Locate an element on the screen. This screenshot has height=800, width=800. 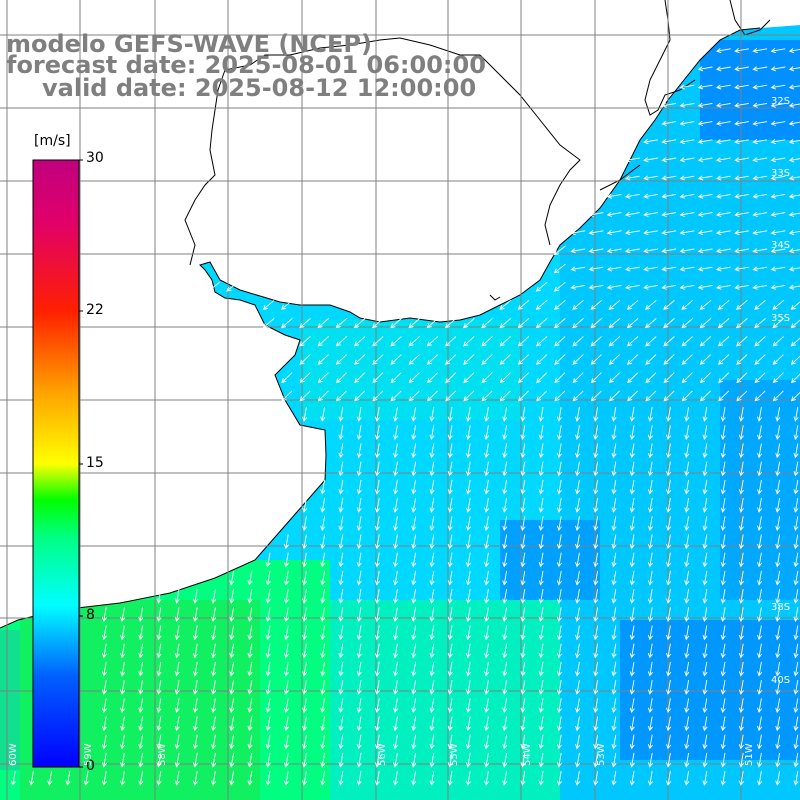
lon-label: 56W is located at coordinates (382, 754).